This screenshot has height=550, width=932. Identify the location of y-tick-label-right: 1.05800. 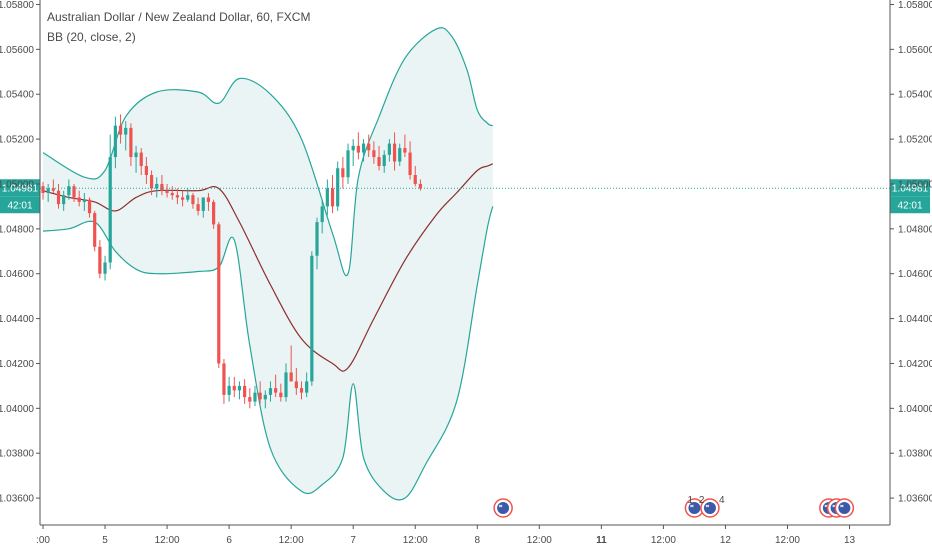
(915, 5).